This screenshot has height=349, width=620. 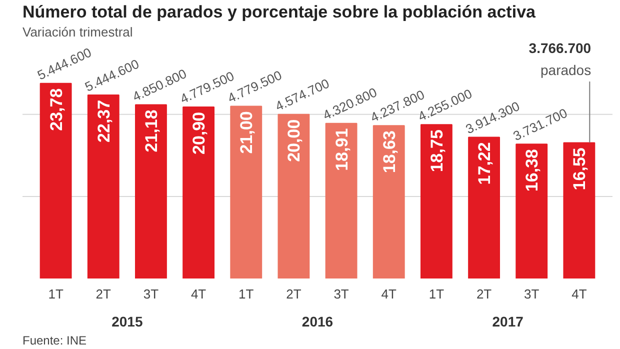 What do you see at coordinates (104, 121) in the screenshot?
I see `data-label: 22,37` at bounding box center [104, 121].